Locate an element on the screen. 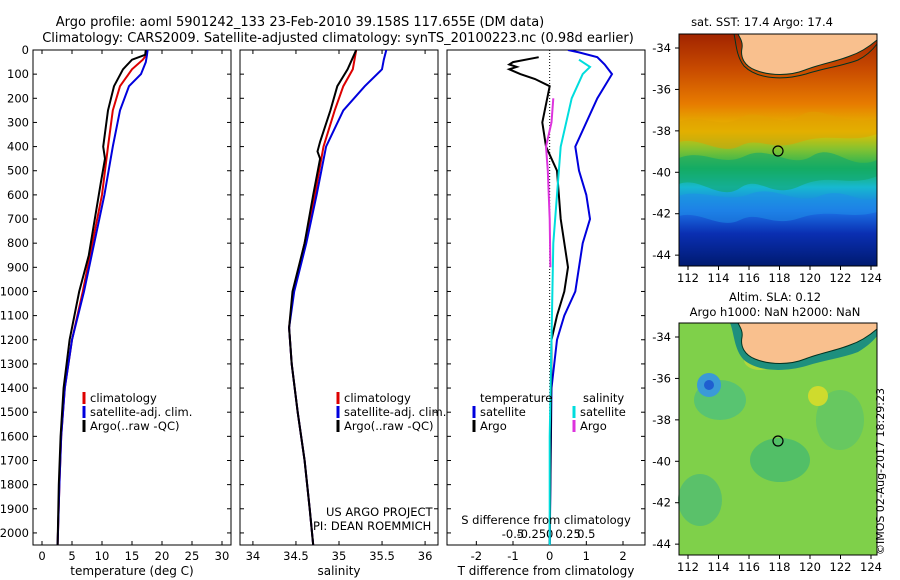 The width and height of the screenshot is (900, 580). lat-tick-label: -42 is located at coordinates (661, 214).